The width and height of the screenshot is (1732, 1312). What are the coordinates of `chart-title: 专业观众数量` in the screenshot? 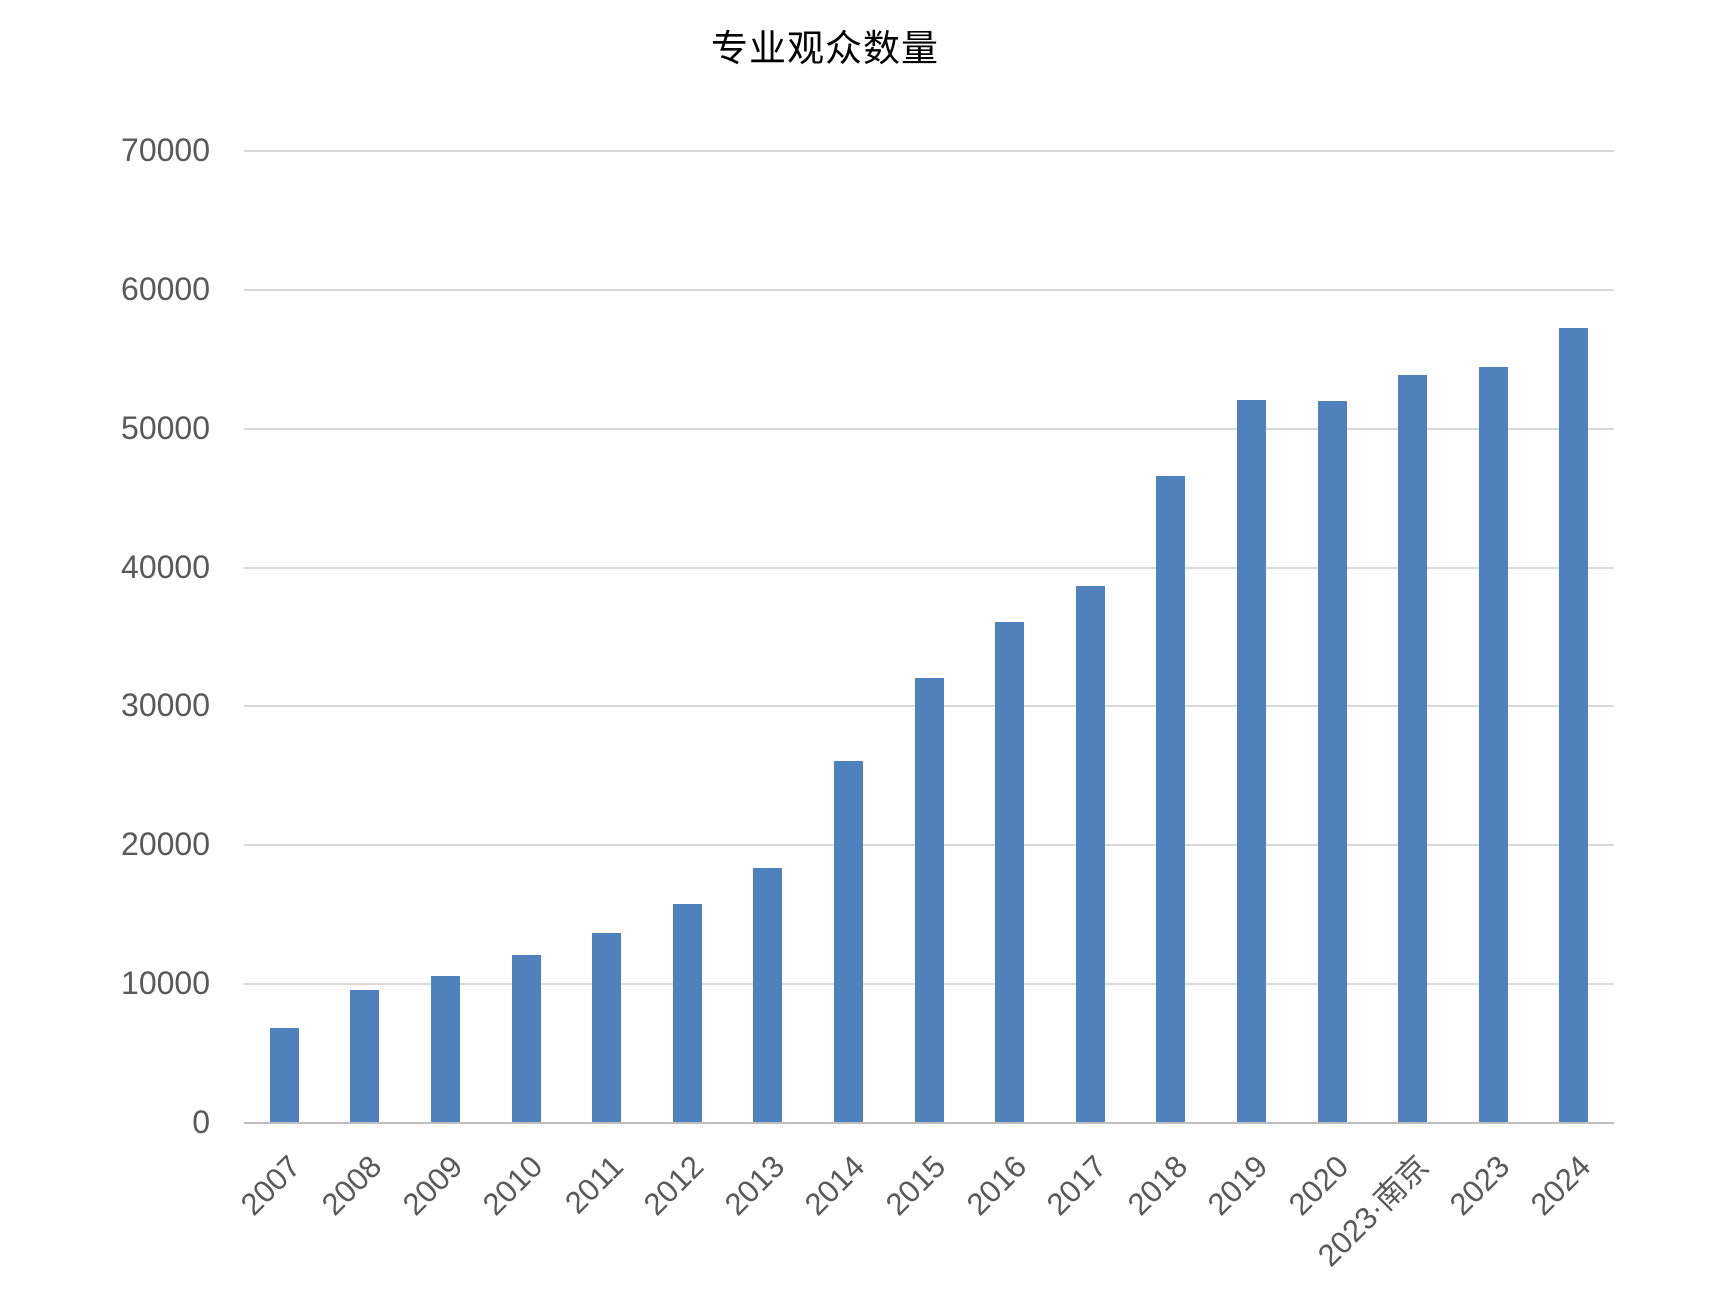 It's located at (825, 48).